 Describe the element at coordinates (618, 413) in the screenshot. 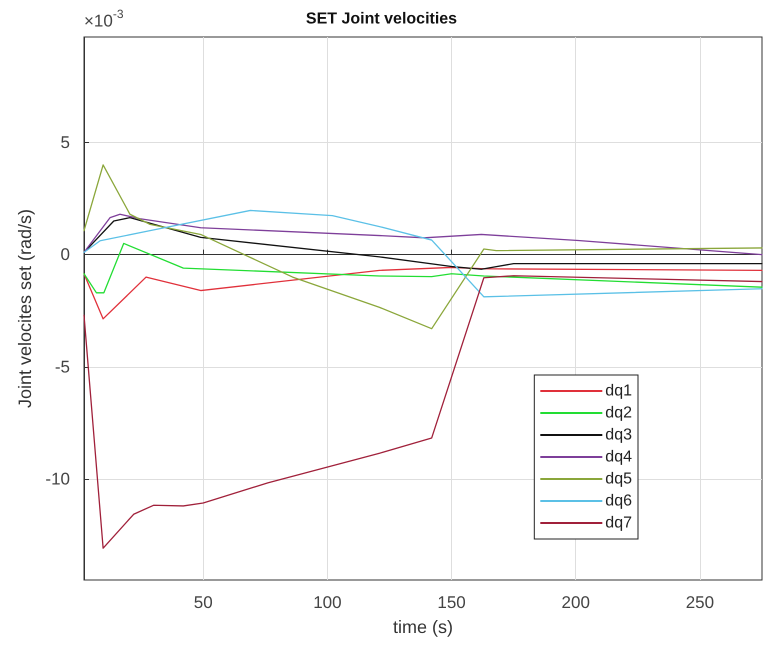

I see `legend-label: dq2` at that location.